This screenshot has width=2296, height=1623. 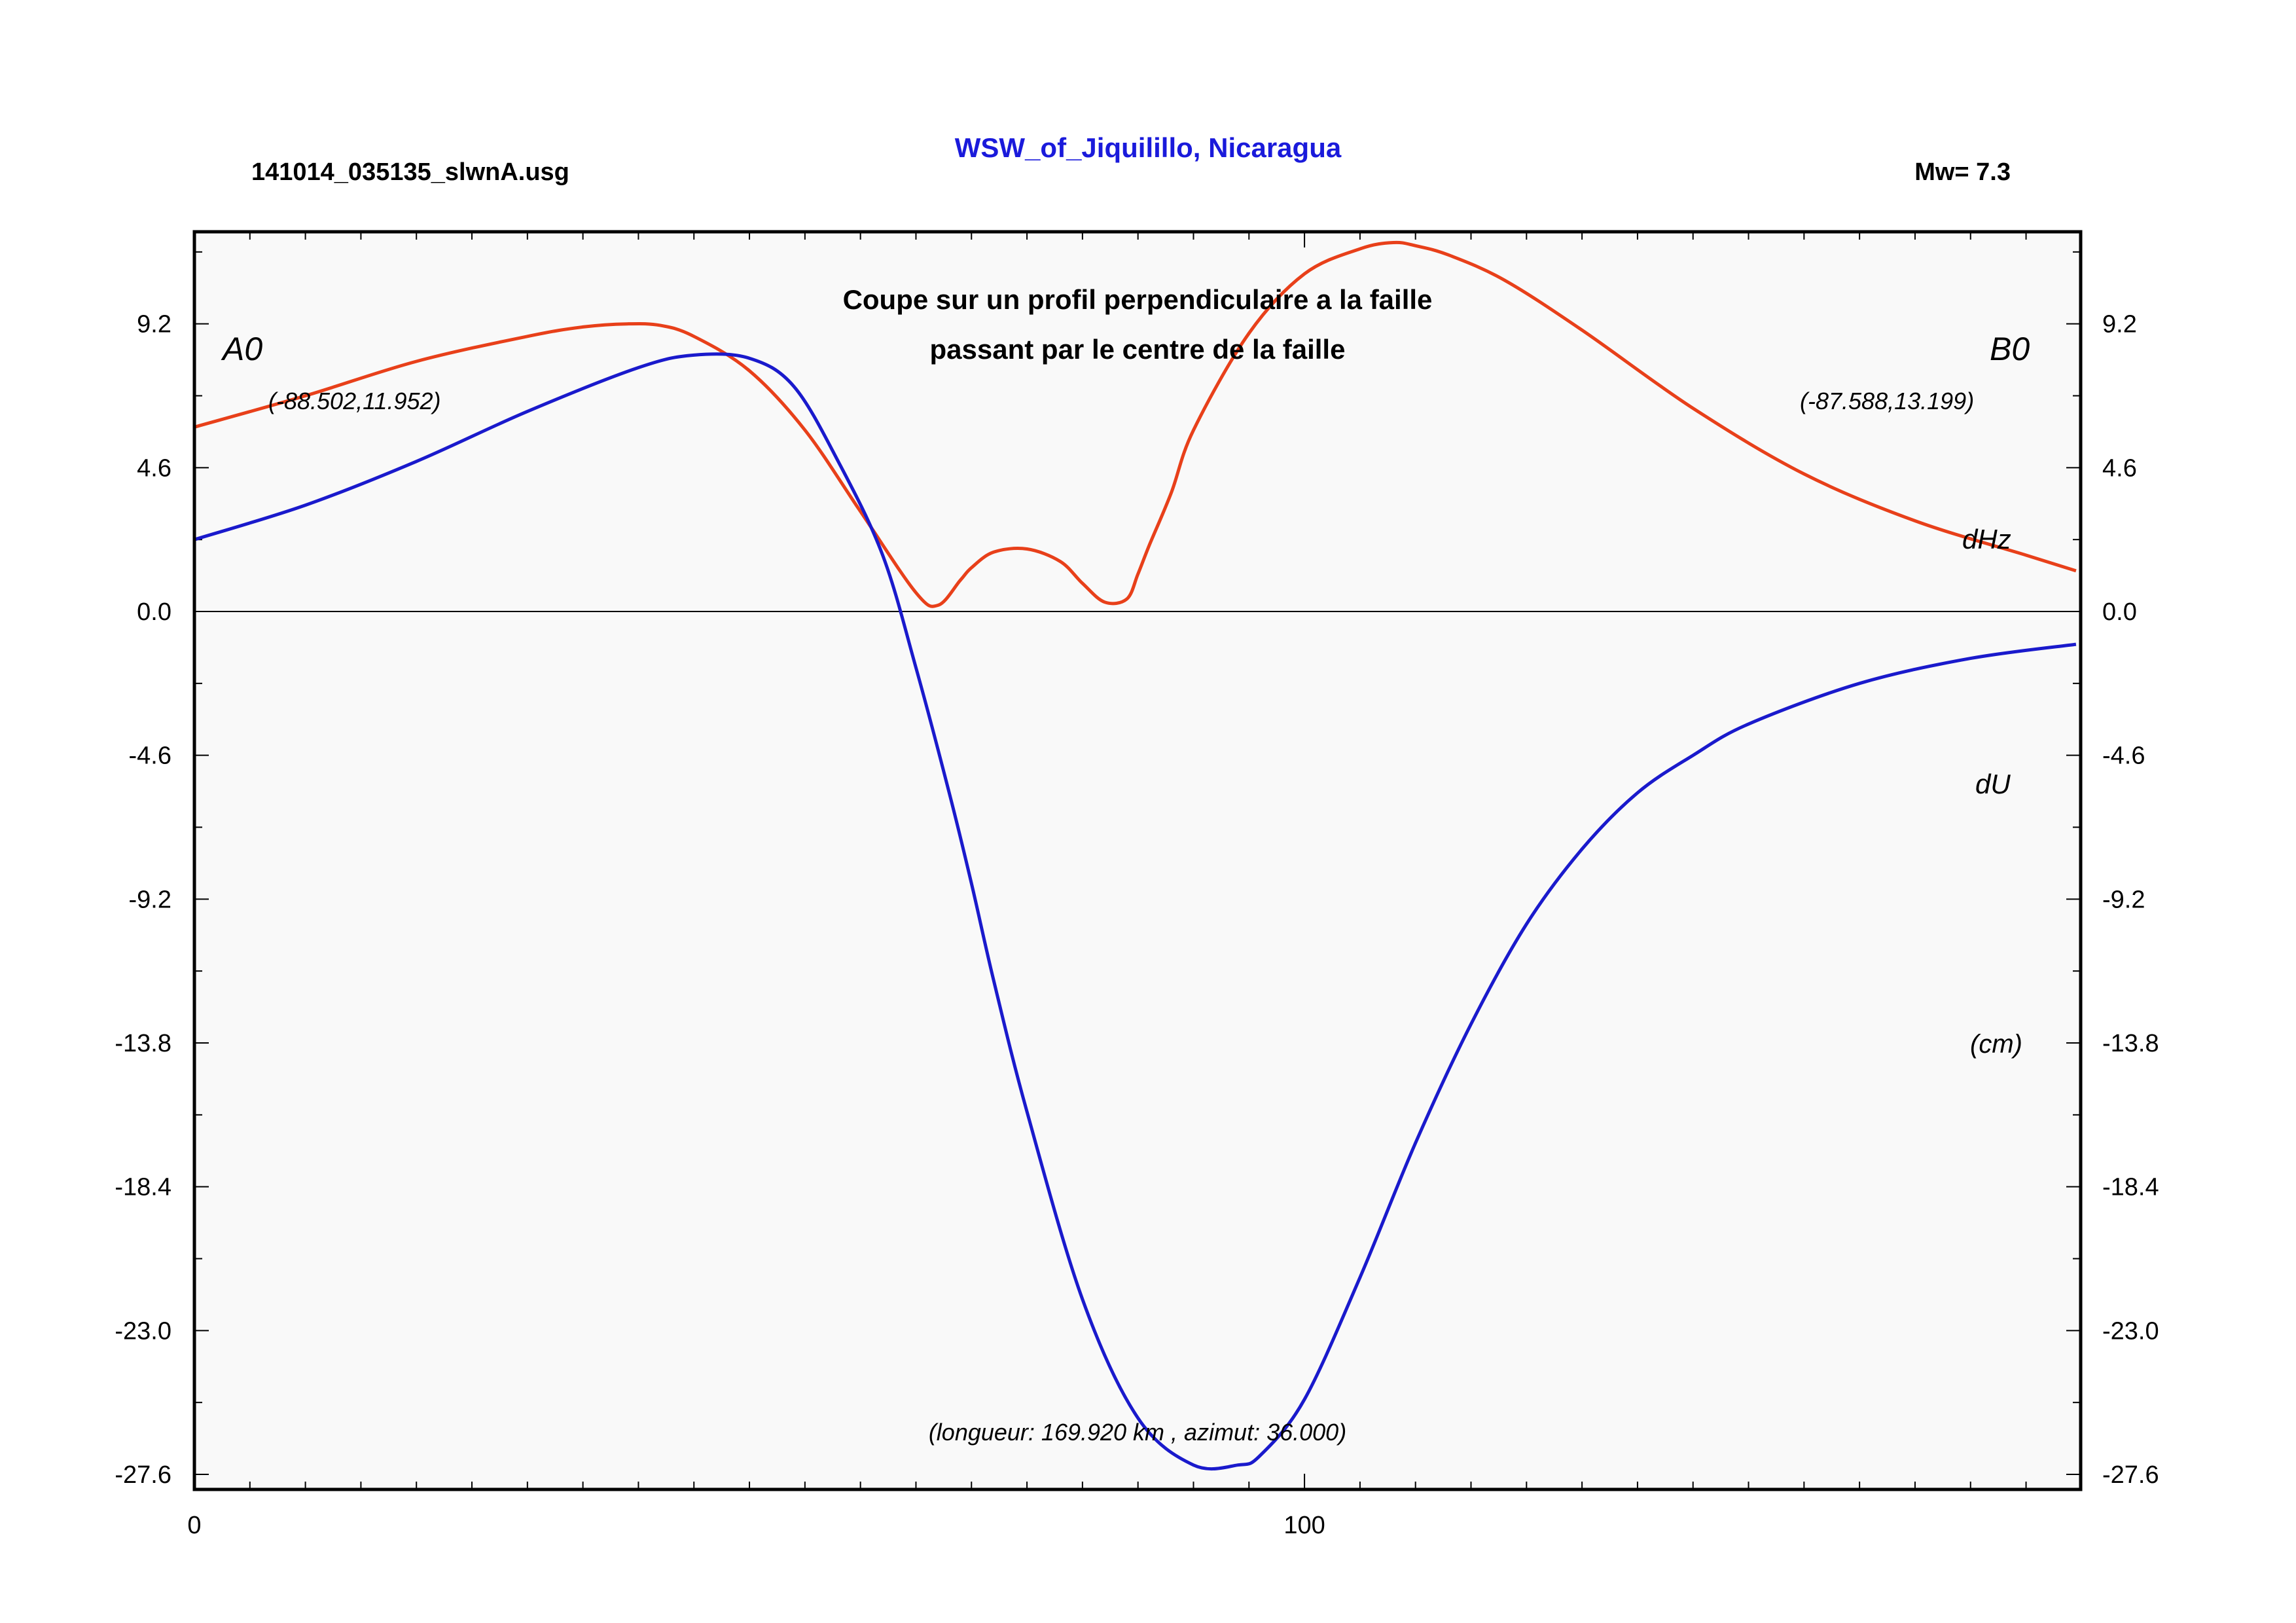 What do you see at coordinates (354, 401) in the screenshot?
I see `point-a-coords: (-88.502,11.952)` at bounding box center [354, 401].